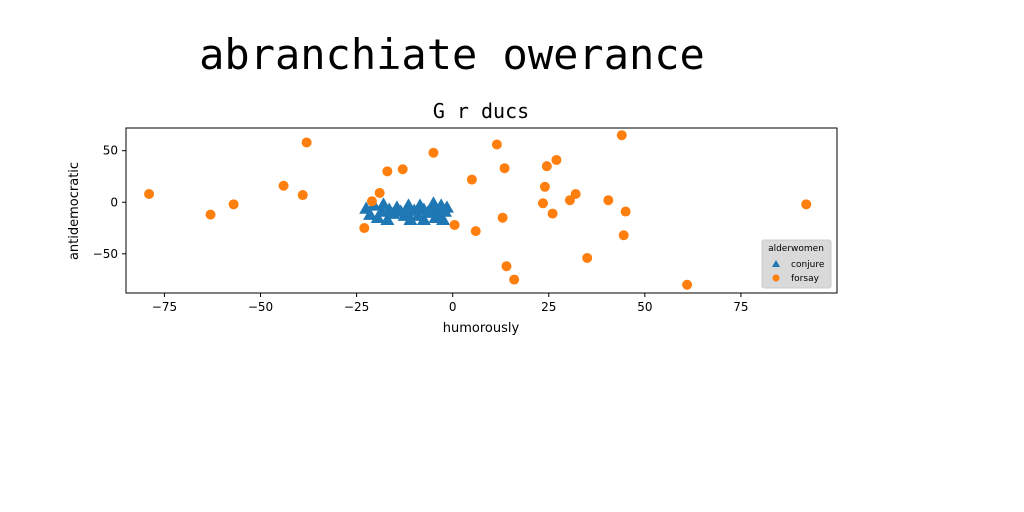  Describe the element at coordinates (805, 279) in the screenshot. I see `legend-label-forsay: forsay` at that location.